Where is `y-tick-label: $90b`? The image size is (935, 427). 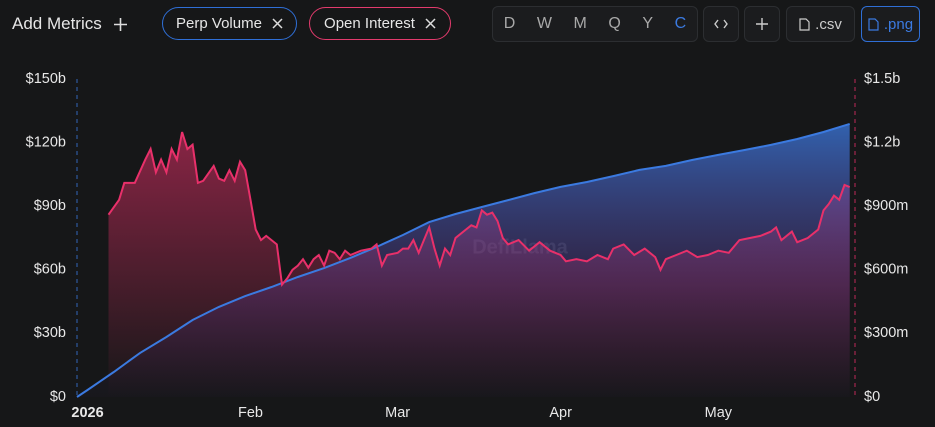
y-tick-label: $90b is located at coordinates (50, 206).